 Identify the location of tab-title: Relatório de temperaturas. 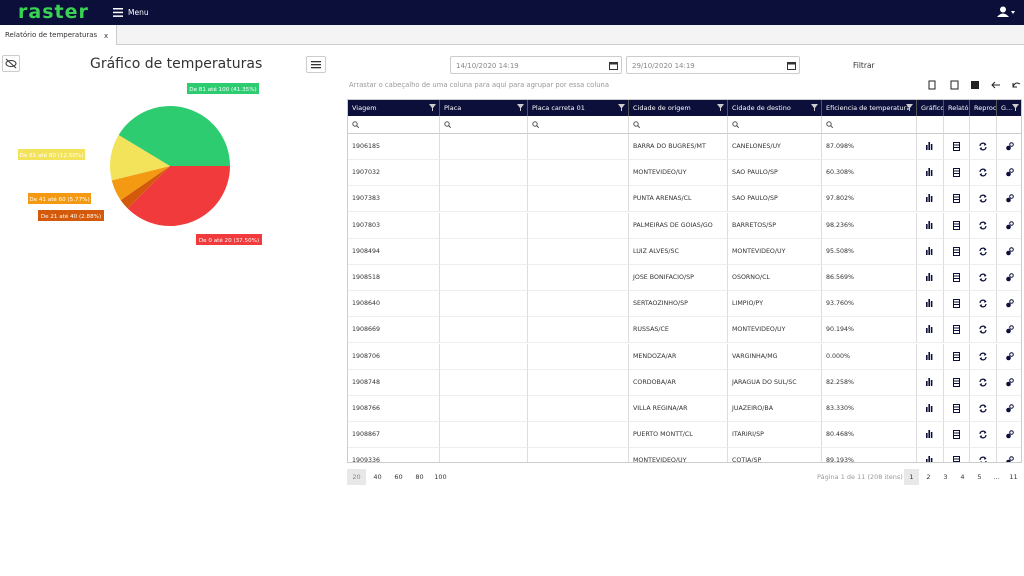
(51, 35).